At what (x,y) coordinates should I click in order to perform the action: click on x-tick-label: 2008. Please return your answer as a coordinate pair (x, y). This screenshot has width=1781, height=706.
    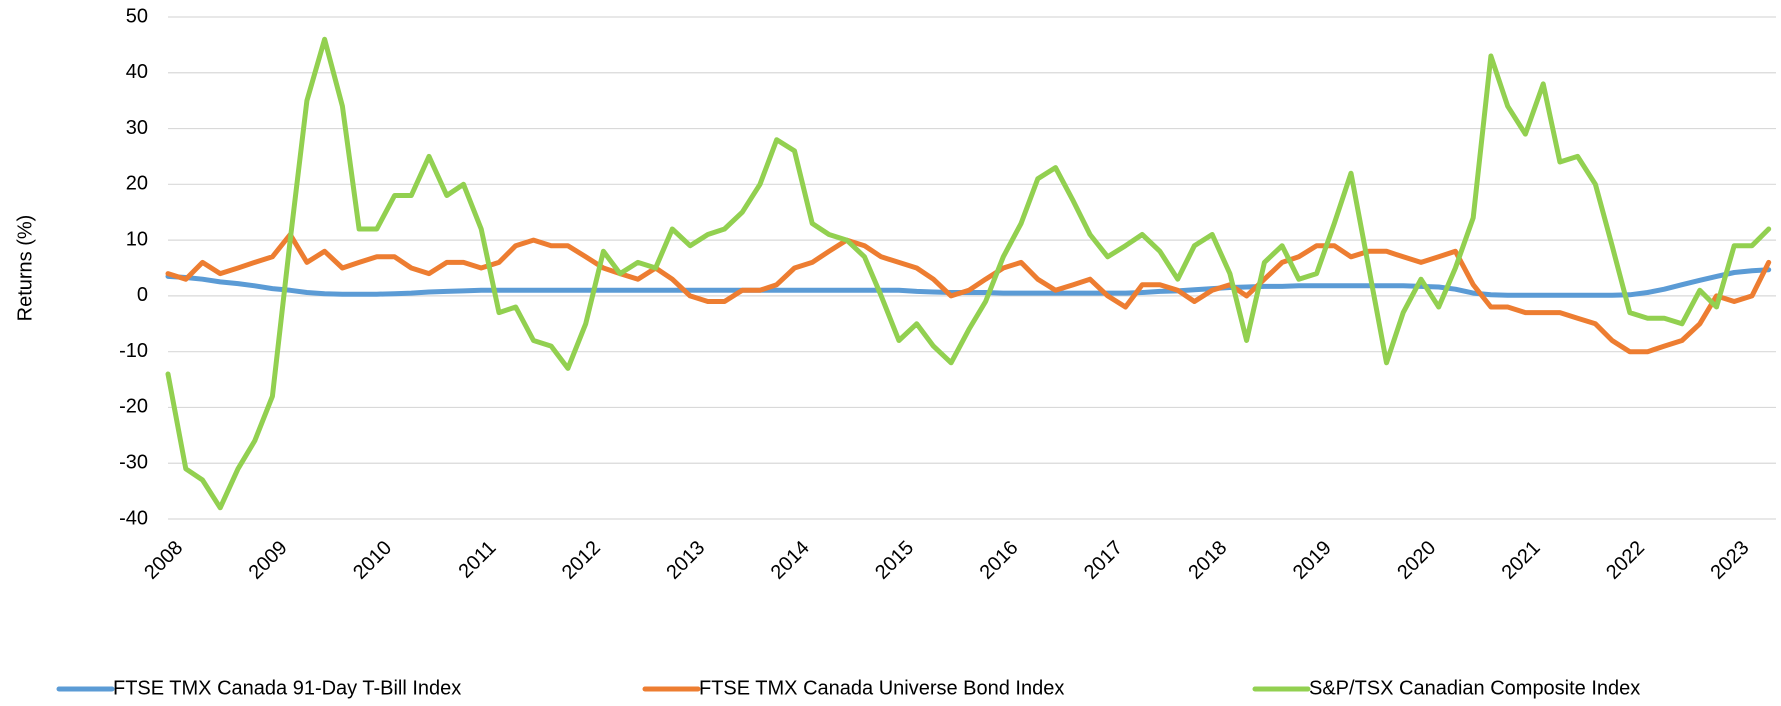
    Looking at the image, I should click on (163, 560).